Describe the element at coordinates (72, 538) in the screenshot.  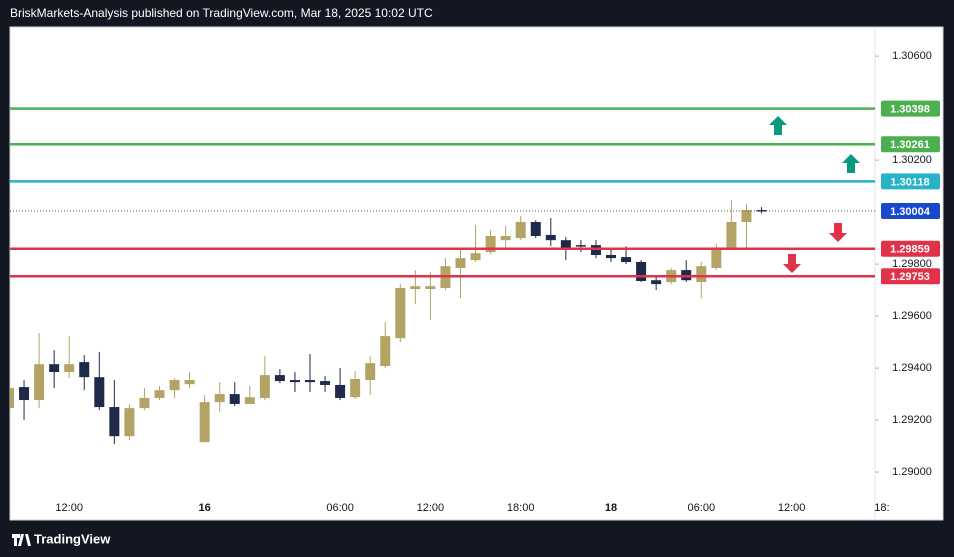
I see `footer: TradingView` at that location.